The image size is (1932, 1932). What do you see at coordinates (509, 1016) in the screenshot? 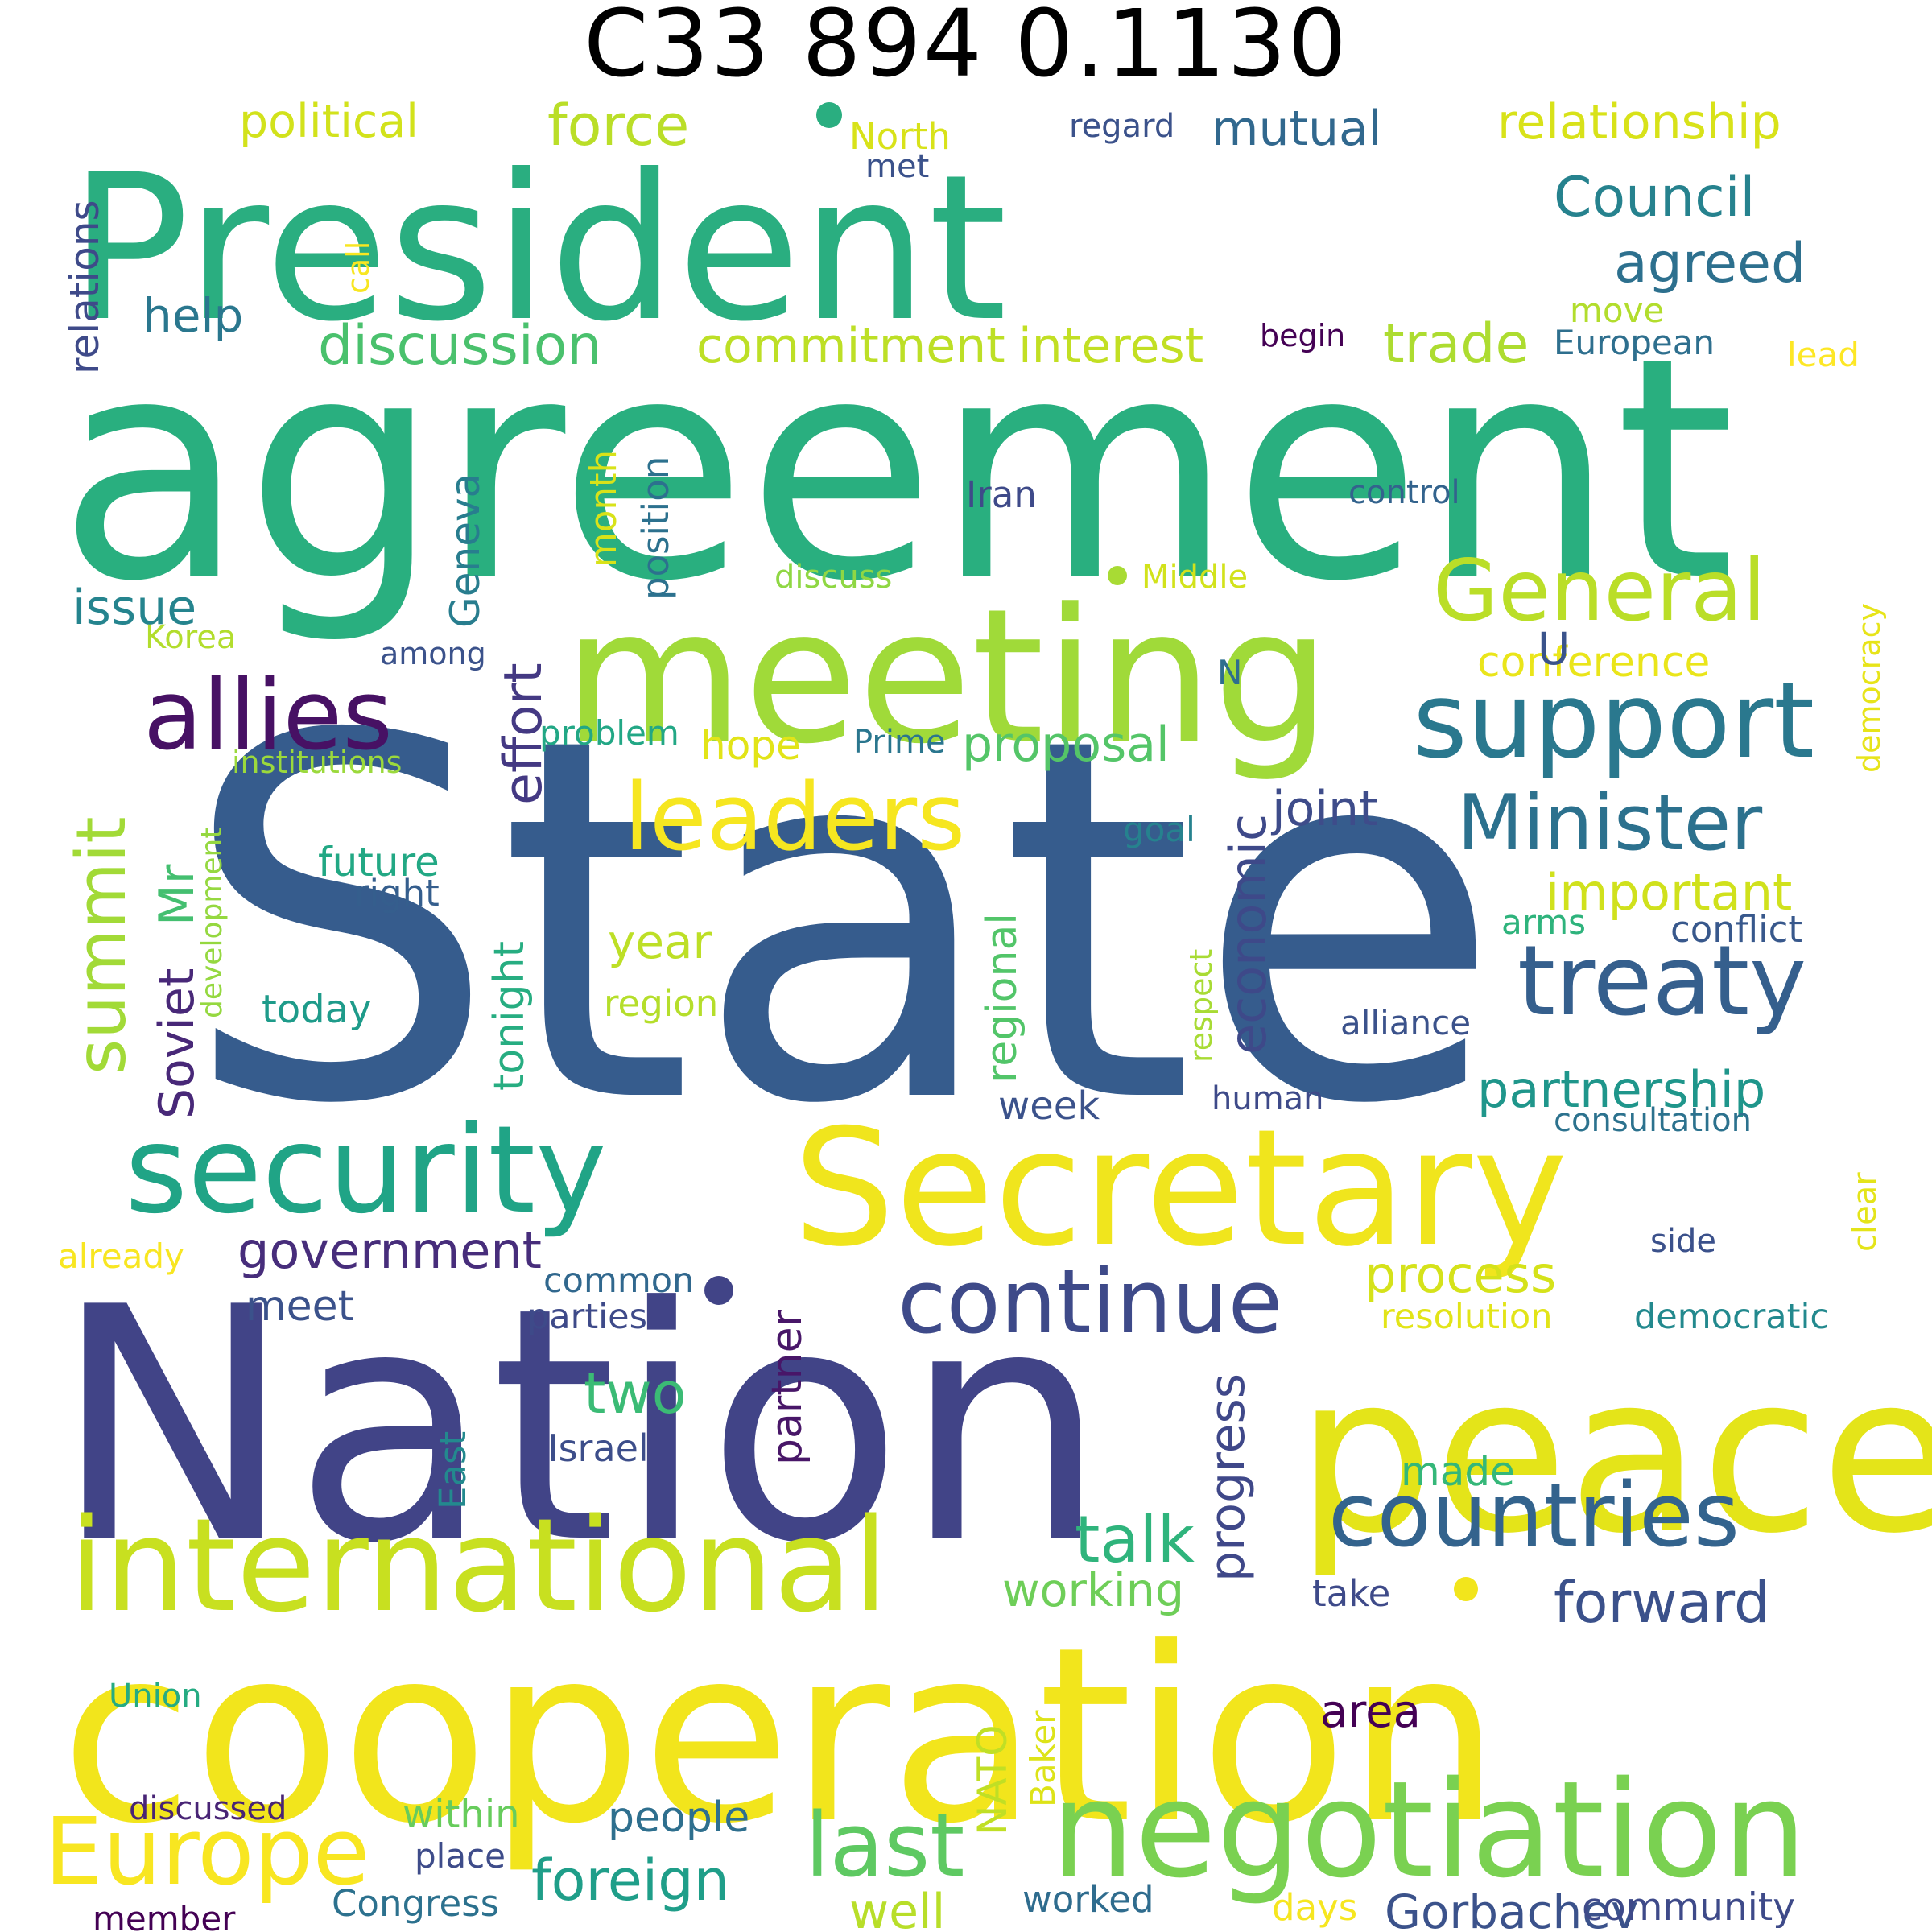
I see `word-tonight: tonight` at bounding box center [509, 1016].